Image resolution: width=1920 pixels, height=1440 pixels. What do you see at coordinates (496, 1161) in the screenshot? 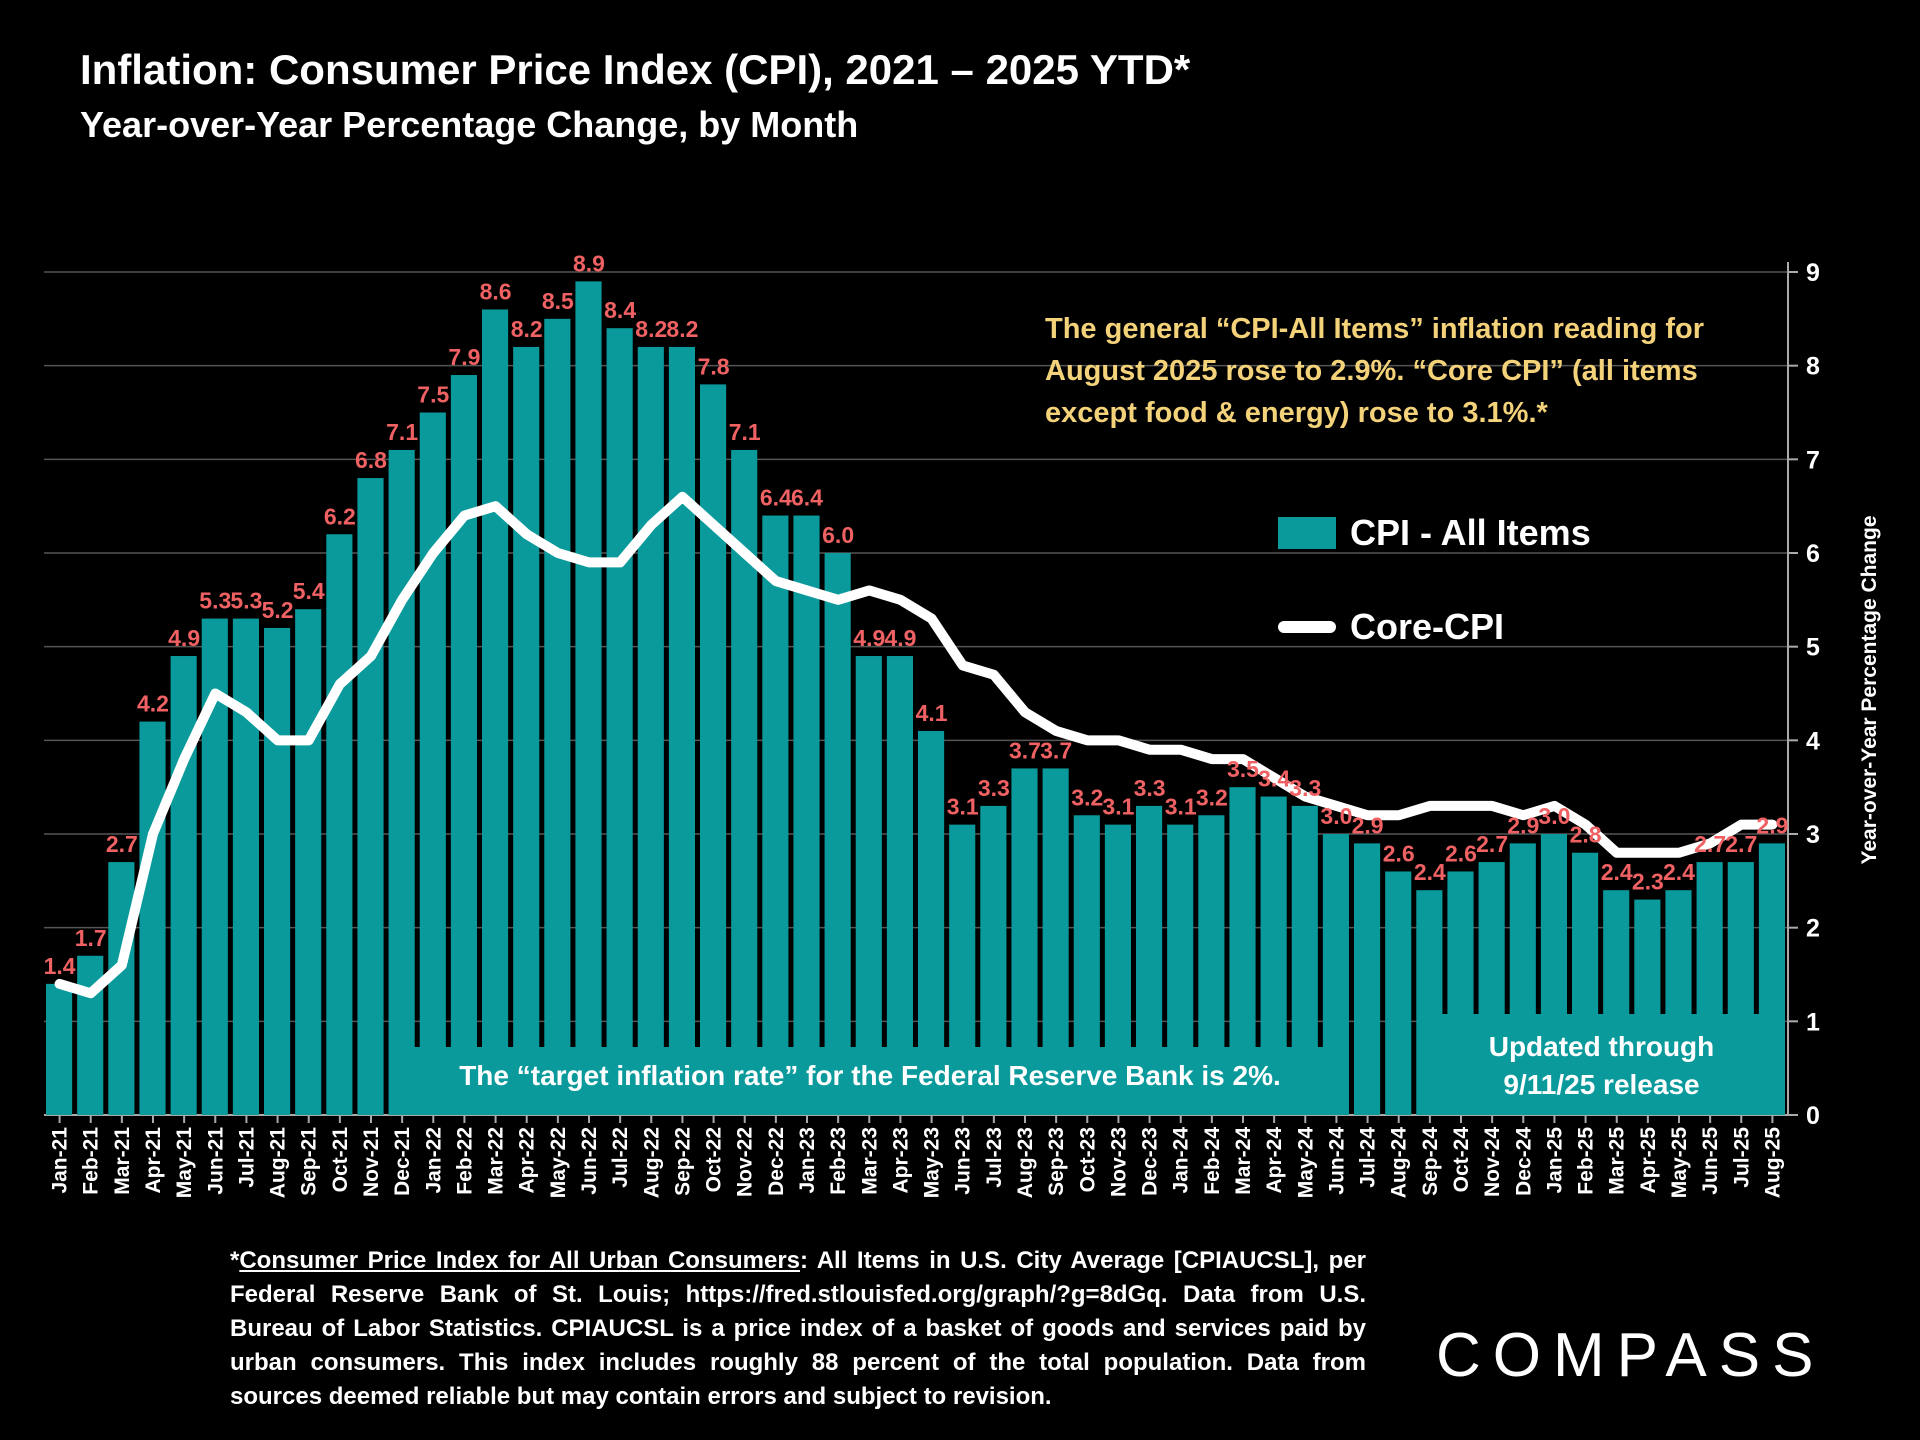
I see `x-tick-label: Mar-22` at bounding box center [496, 1161].